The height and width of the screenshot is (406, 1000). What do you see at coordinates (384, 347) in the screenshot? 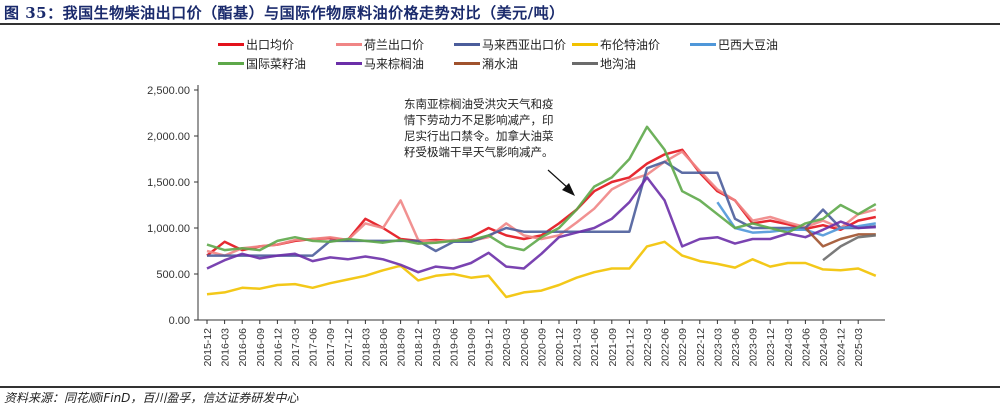
I see `x-tick-label: 2018-06` at bounding box center [384, 347].